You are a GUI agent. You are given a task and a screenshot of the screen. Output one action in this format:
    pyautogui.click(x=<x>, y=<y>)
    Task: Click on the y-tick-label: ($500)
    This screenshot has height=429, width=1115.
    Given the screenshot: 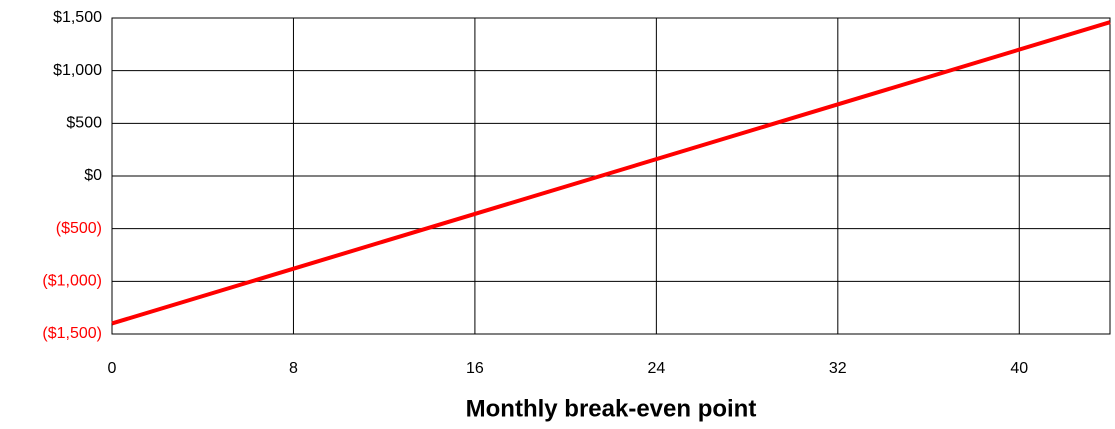 What is the action you would take?
    pyautogui.click(x=79, y=228)
    